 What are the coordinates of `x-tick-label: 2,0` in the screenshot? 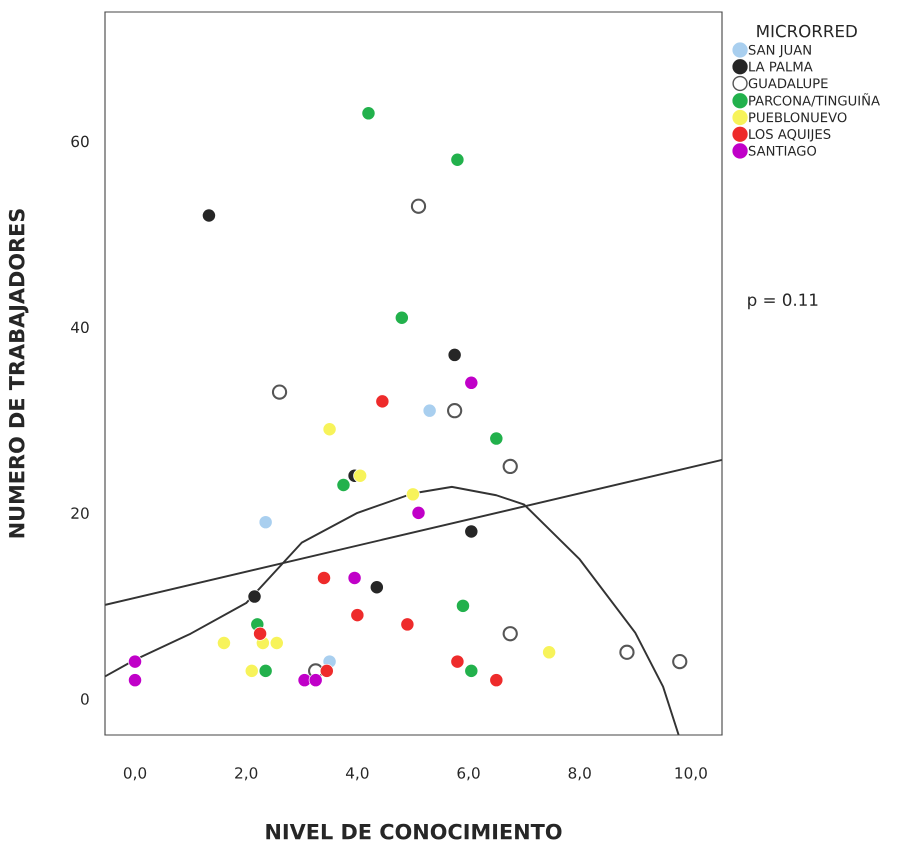 It's located at (246, 773).